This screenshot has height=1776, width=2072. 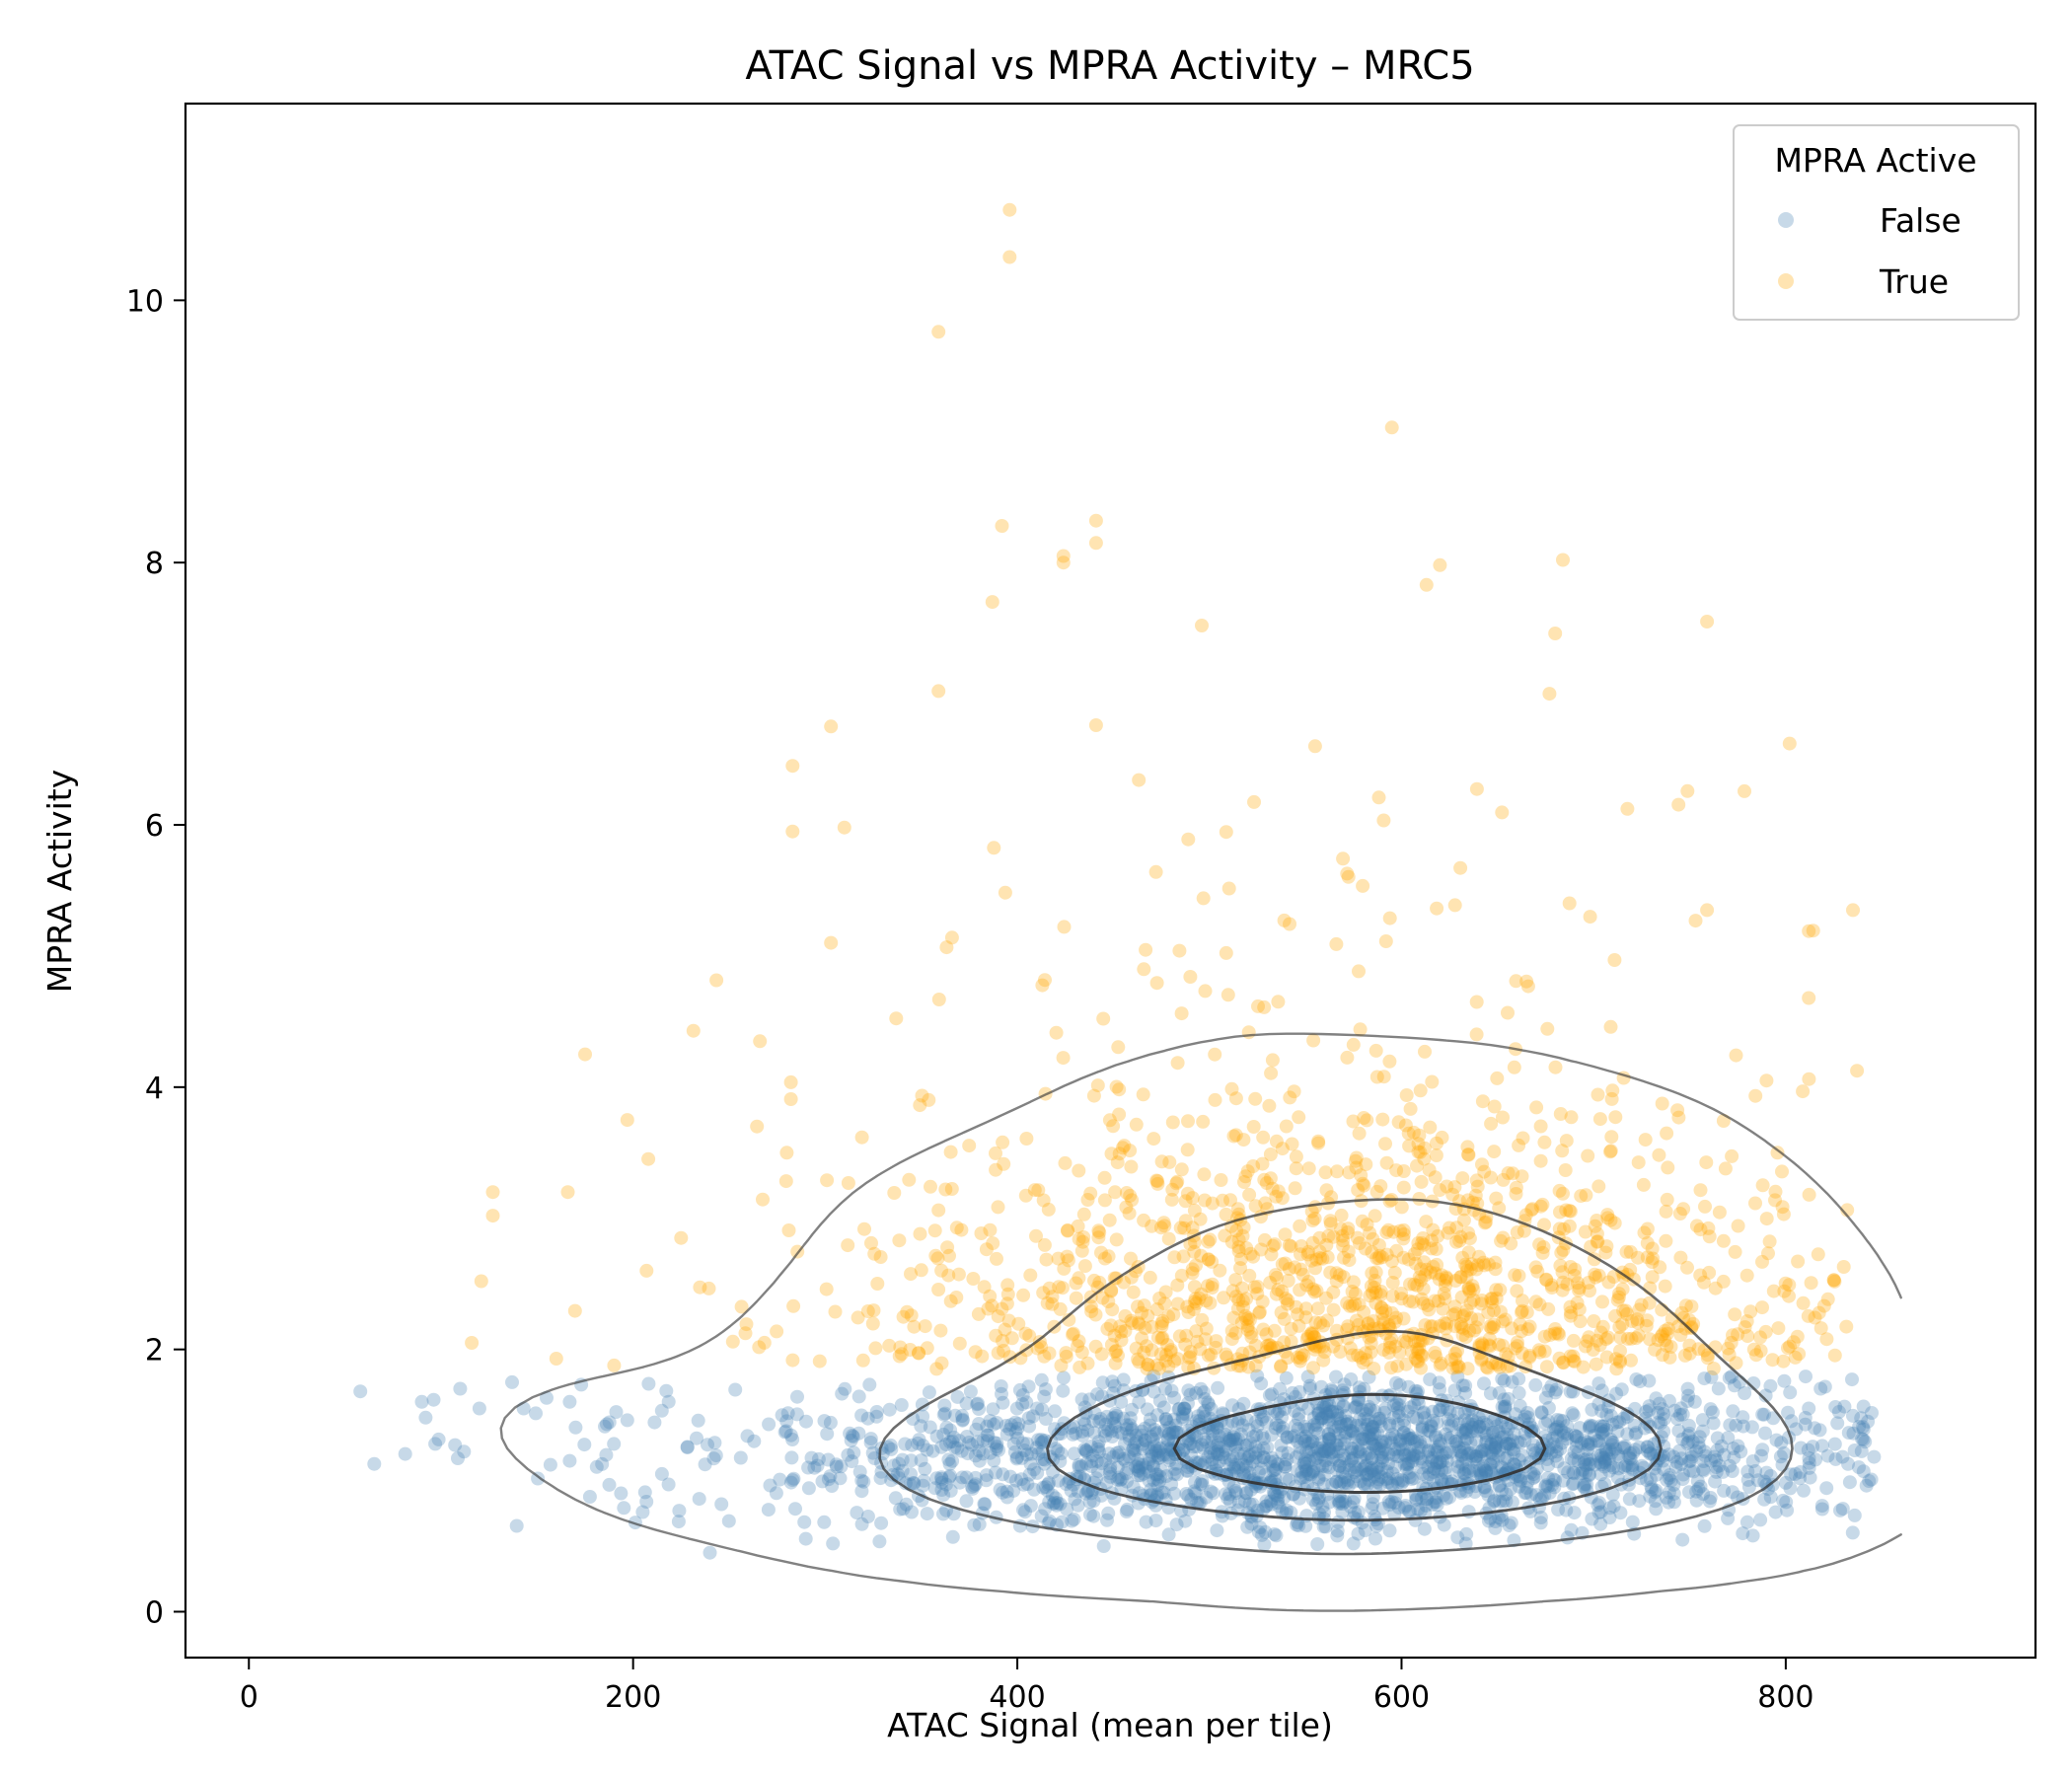 What do you see at coordinates (1875, 161) in the screenshot?
I see `legend-title: MPRA Active` at bounding box center [1875, 161].